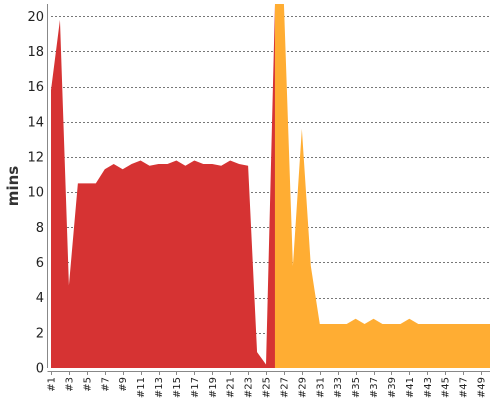  I want to click on x-tick-label-47: #47, so click(464, 387).